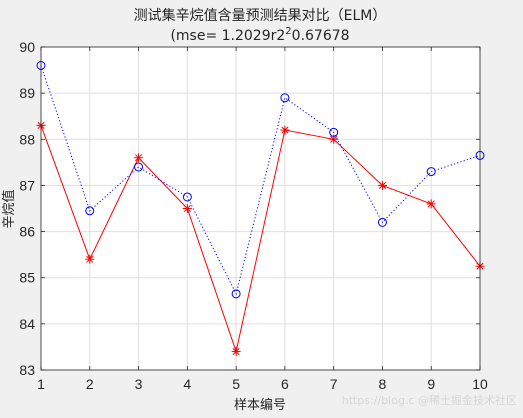  What do you see at coordinates (27, 139) in the screenshot?
I see `y-tick-label: 88` at bounding box center [27, 139].